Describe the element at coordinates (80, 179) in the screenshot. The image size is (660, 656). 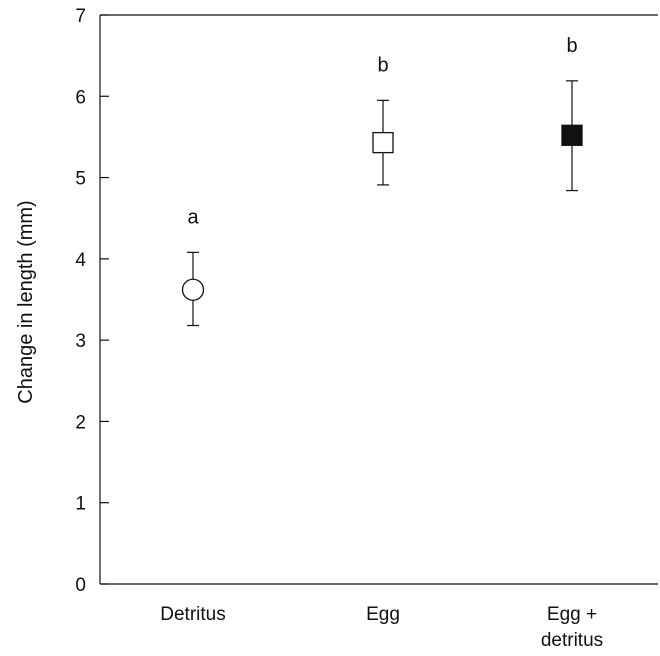
I see `y-tick-label: 5` at that location.